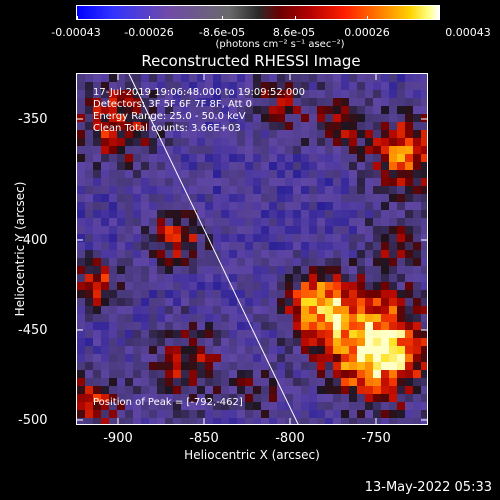 This screenshot has height=500, width=500. I want to click on colorbar-tick-label: 0.00043, so click(468, 32).